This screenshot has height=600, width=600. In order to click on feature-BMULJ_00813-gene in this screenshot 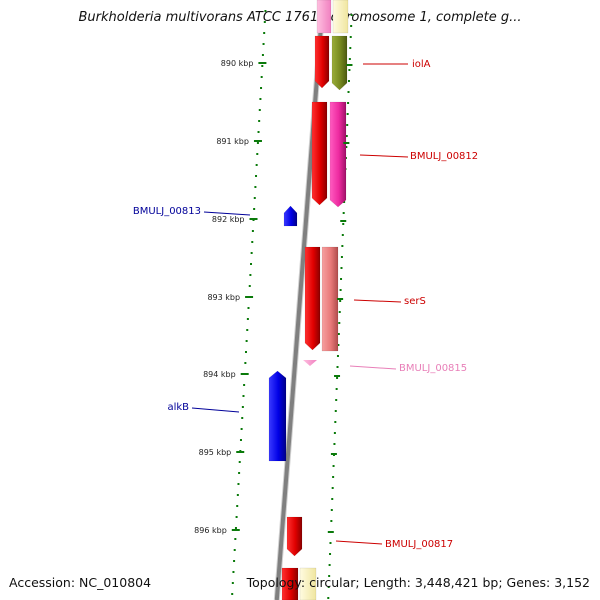, I will do `click(290, 216)`.